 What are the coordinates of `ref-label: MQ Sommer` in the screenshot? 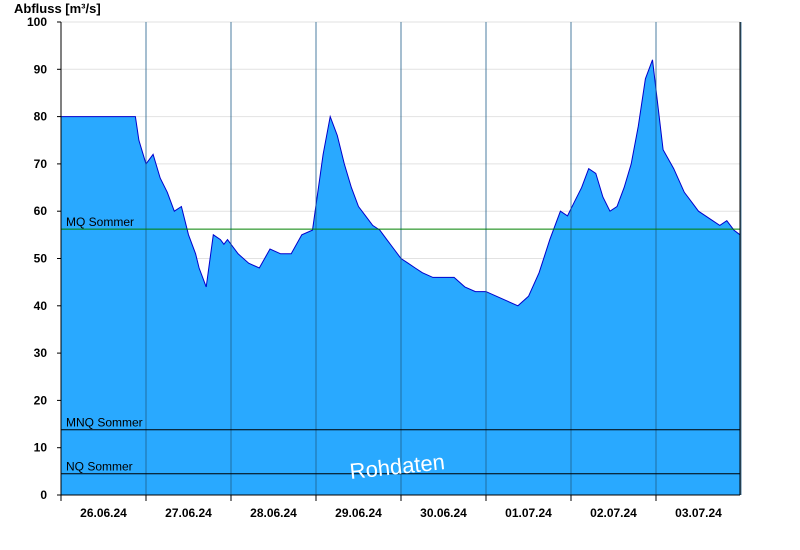 It's located at (100, 222).